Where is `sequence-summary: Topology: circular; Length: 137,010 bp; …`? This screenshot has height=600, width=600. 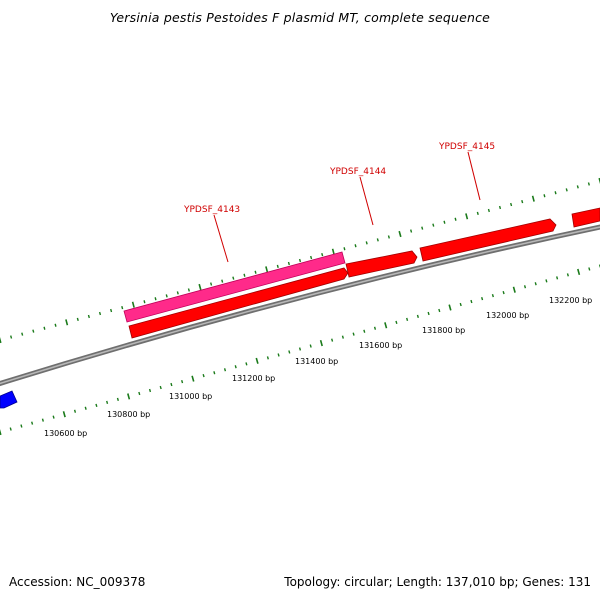
sequence-summary: Topology: circular; Length: 137,010 bp; … is located at coordinates (437, 582).